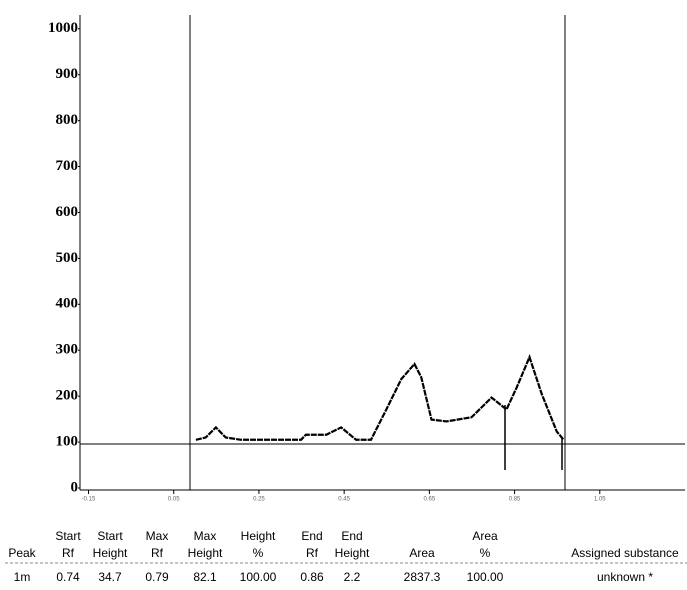 The image size is (687, 590). What do you see at coordinates (63, 28) in the screenshot?
I see `y-tick-label: 1000` at bounding box center [63, 28].